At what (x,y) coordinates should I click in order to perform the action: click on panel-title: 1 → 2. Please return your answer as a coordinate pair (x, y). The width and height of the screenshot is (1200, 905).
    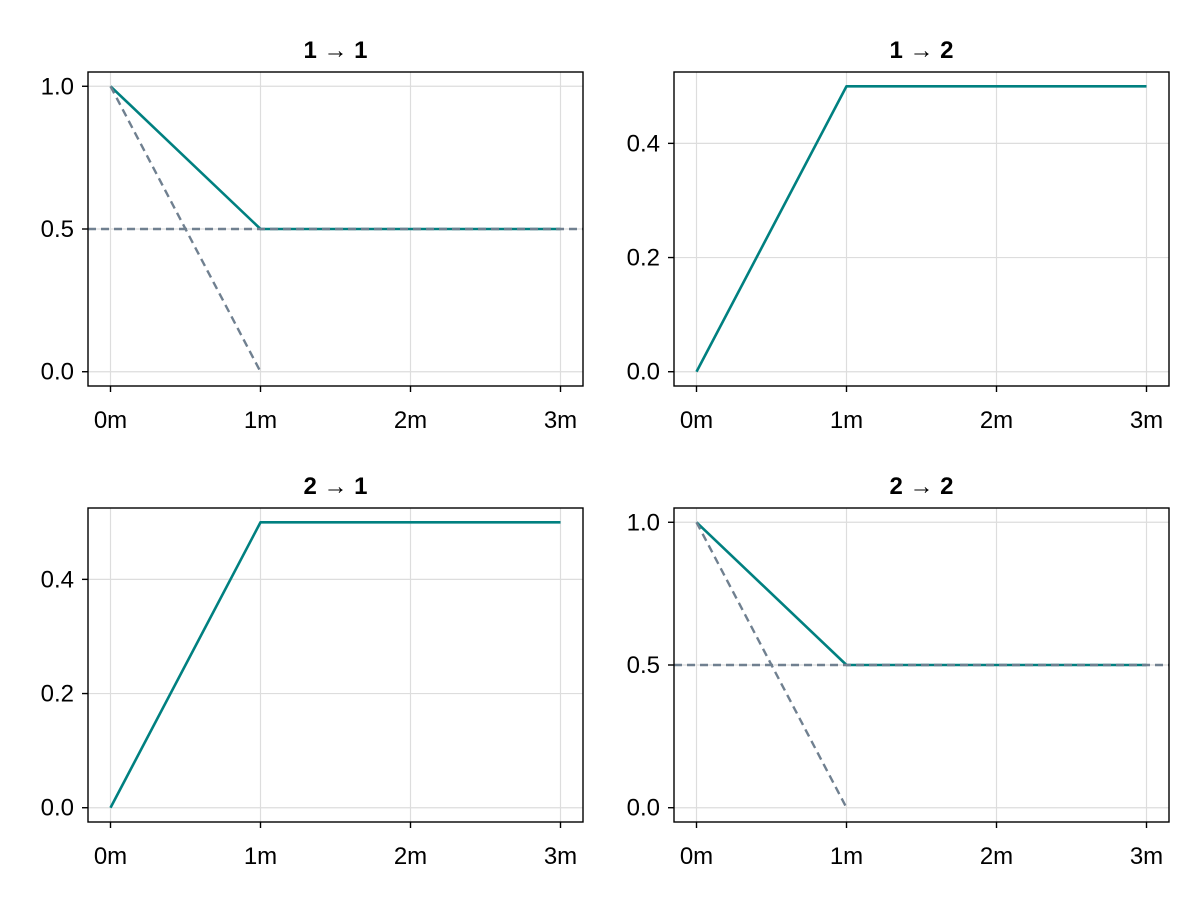
    Looking at the image, I should click on (921, 50).